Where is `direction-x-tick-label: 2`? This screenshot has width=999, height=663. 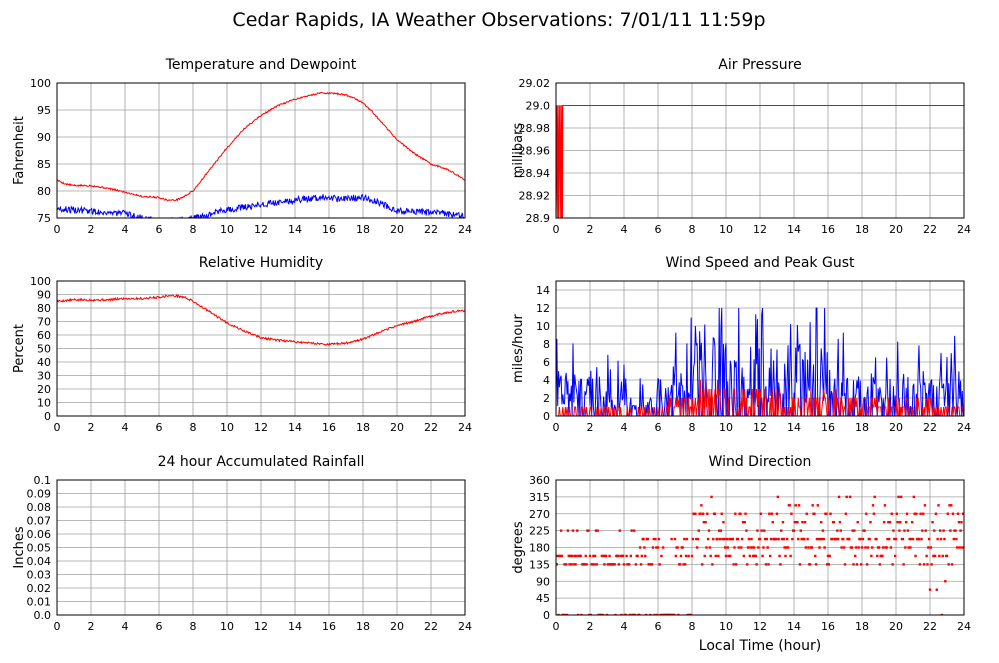 direction-x-tick-label: 2 is located at coordinates (590, 626).